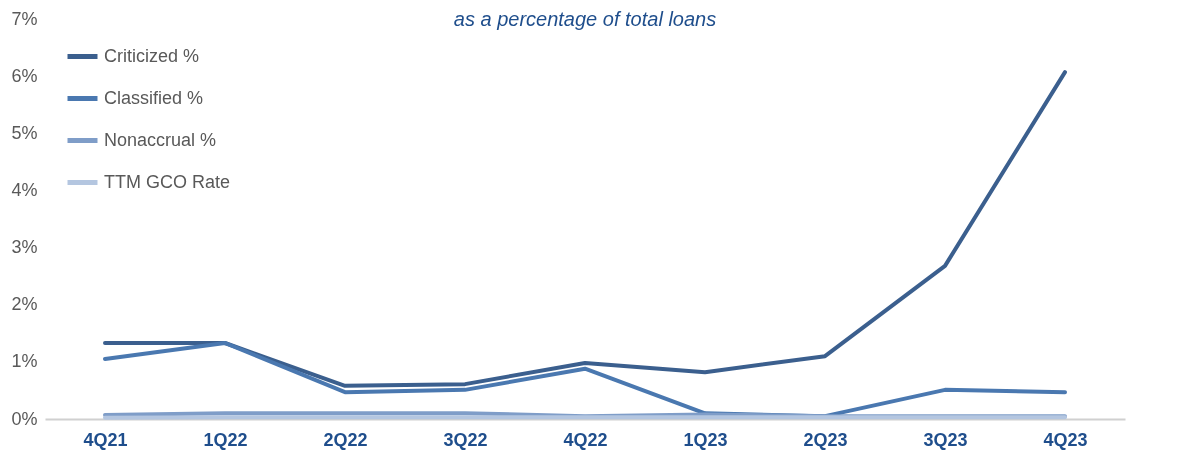 The width and height of the screenshot is (1186, 463). Describe the element at coordinates (345, 439) in the screenshot. I see `x-tick-label: 2Q22` at that location.